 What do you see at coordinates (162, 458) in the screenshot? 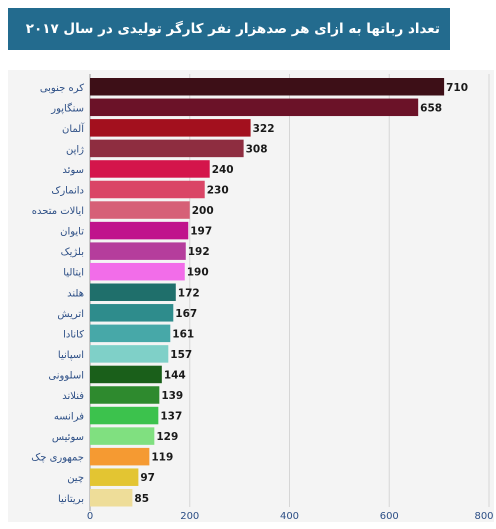
I see `value-label: 119` at bounding box center [162, 458].